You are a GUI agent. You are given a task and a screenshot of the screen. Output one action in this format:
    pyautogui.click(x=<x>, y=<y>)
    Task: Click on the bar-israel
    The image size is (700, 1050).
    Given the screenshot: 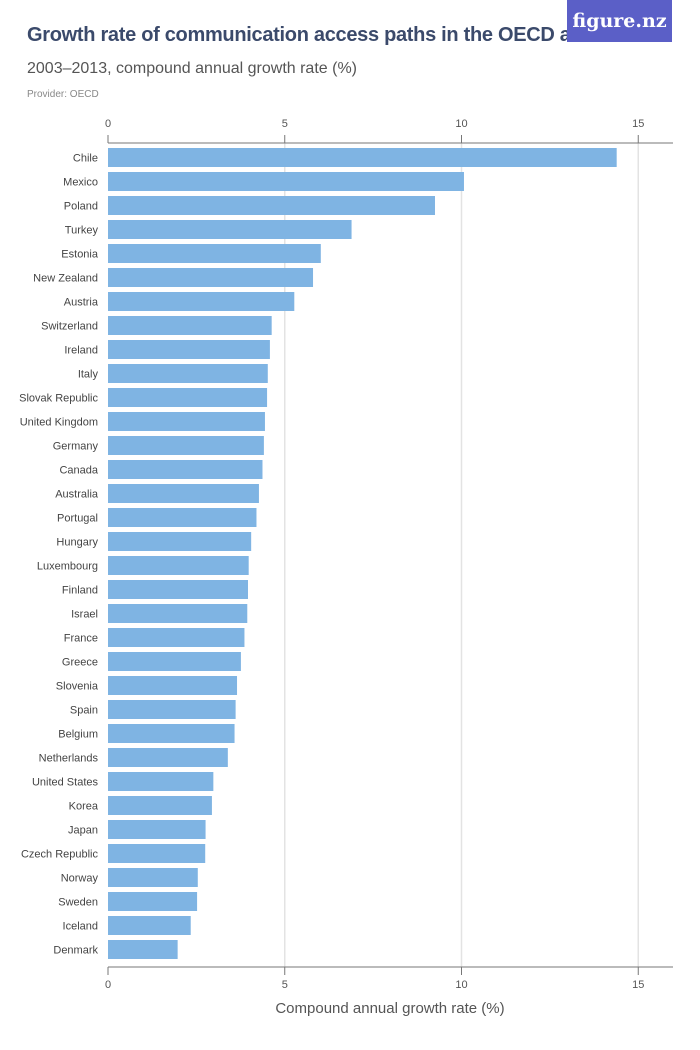 What is the action you would take?
    pyautogui.click(x=178, y=613)
    